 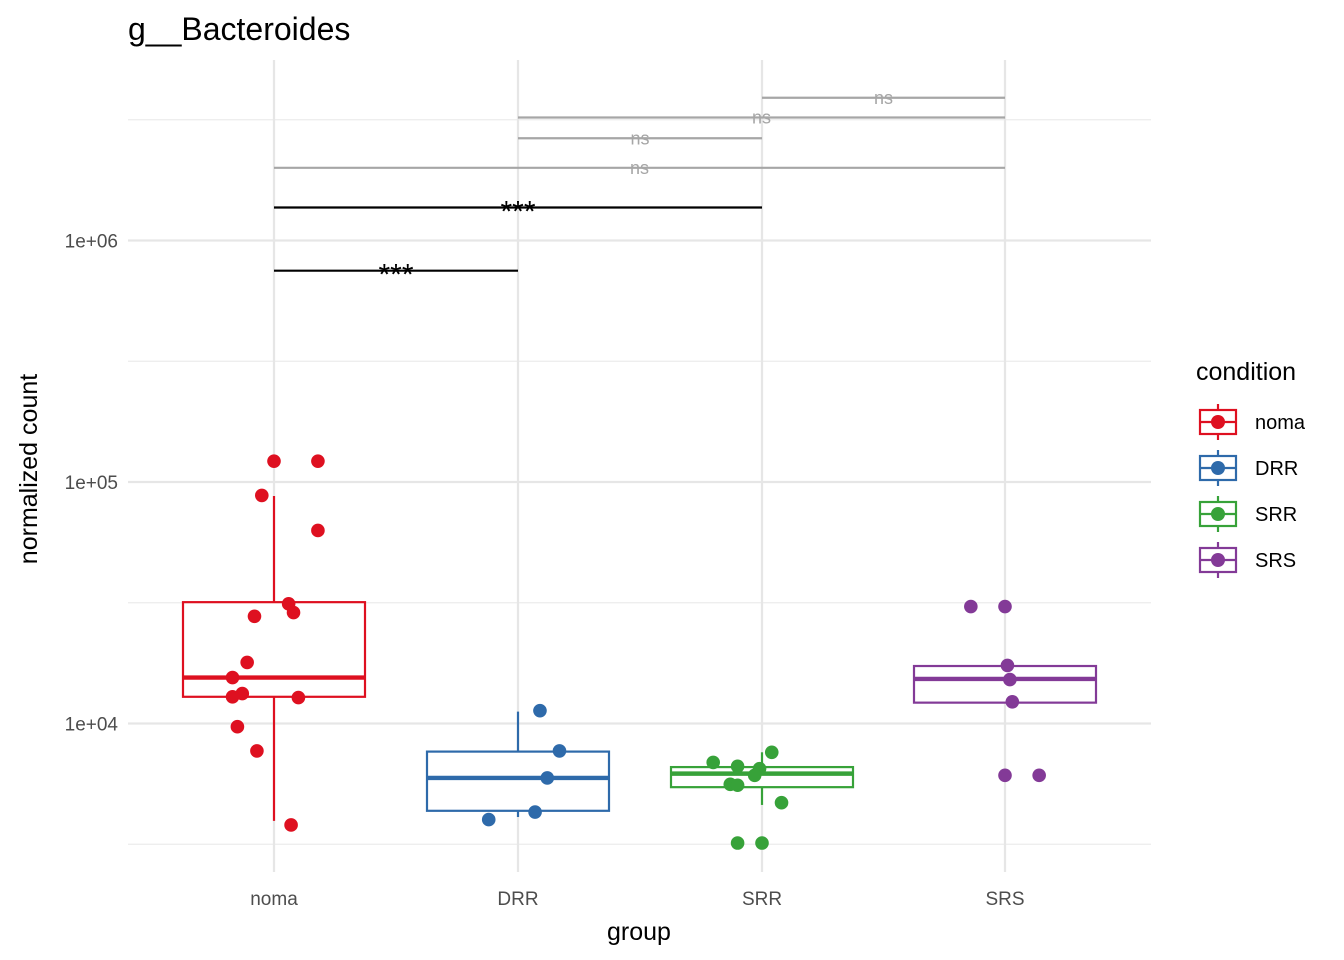 What do you see at coordinates (762, 899) in the screenshot?
I see `x-tick-label: SRR` at bounding box center [762, 899].